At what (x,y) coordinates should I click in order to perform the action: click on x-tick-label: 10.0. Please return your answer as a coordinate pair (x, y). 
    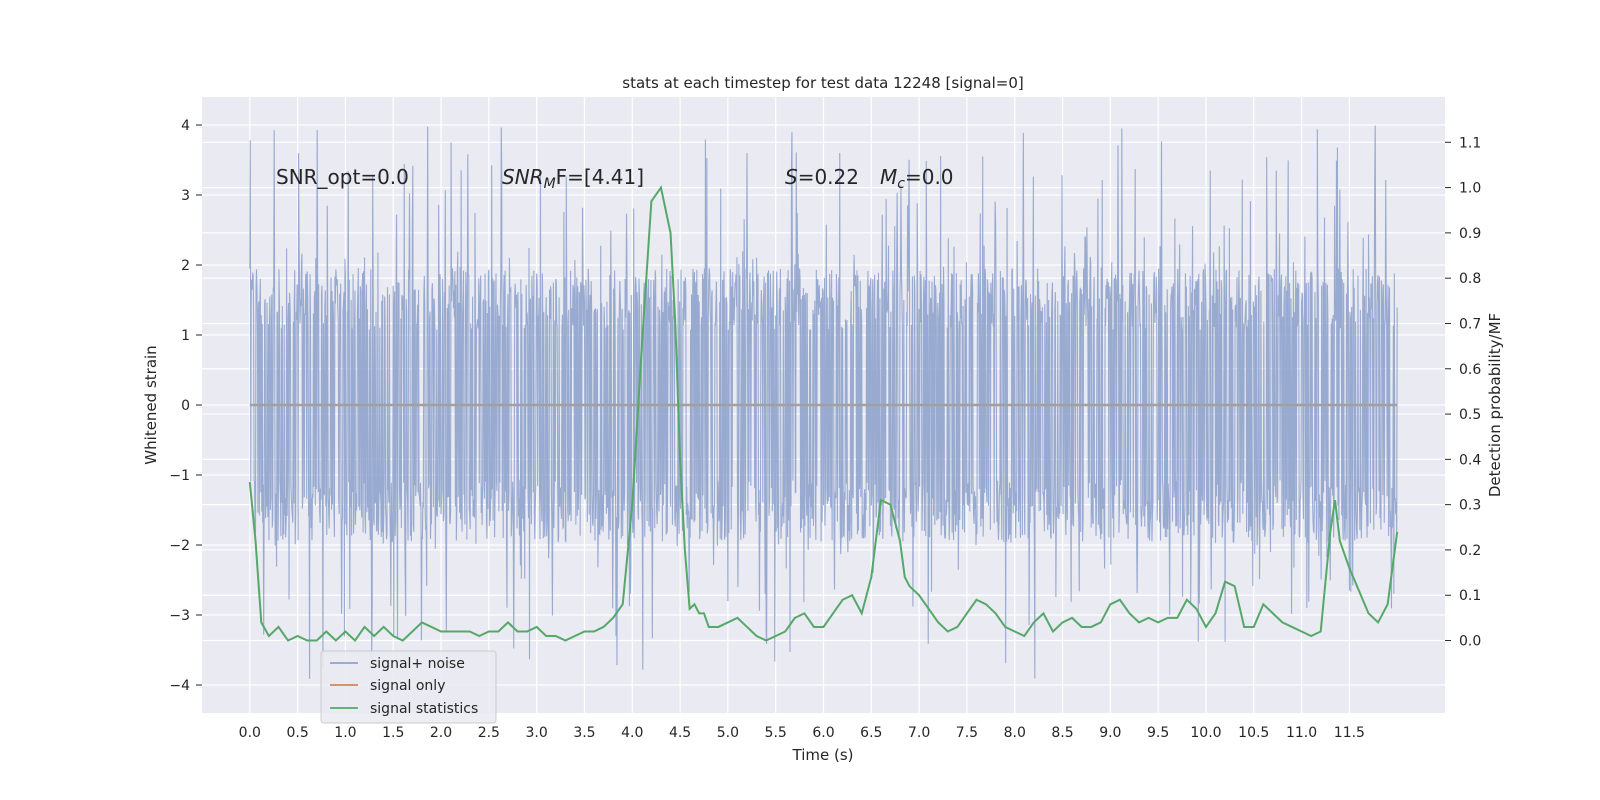
    Looking at the image, I should click on (1205, 733).